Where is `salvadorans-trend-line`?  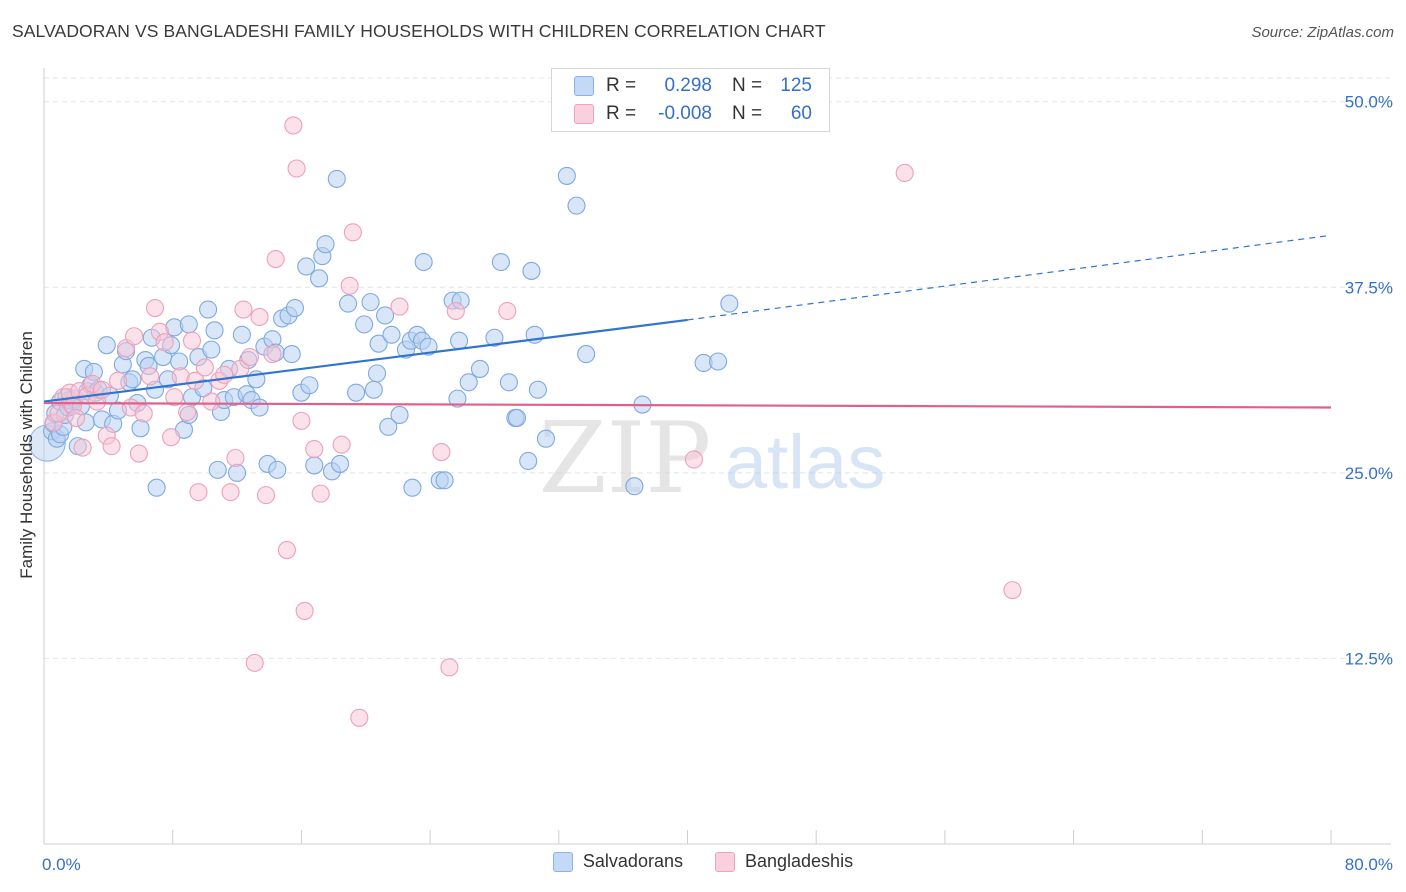
salvadorans-trend-line is located at coordinates (365, 360).